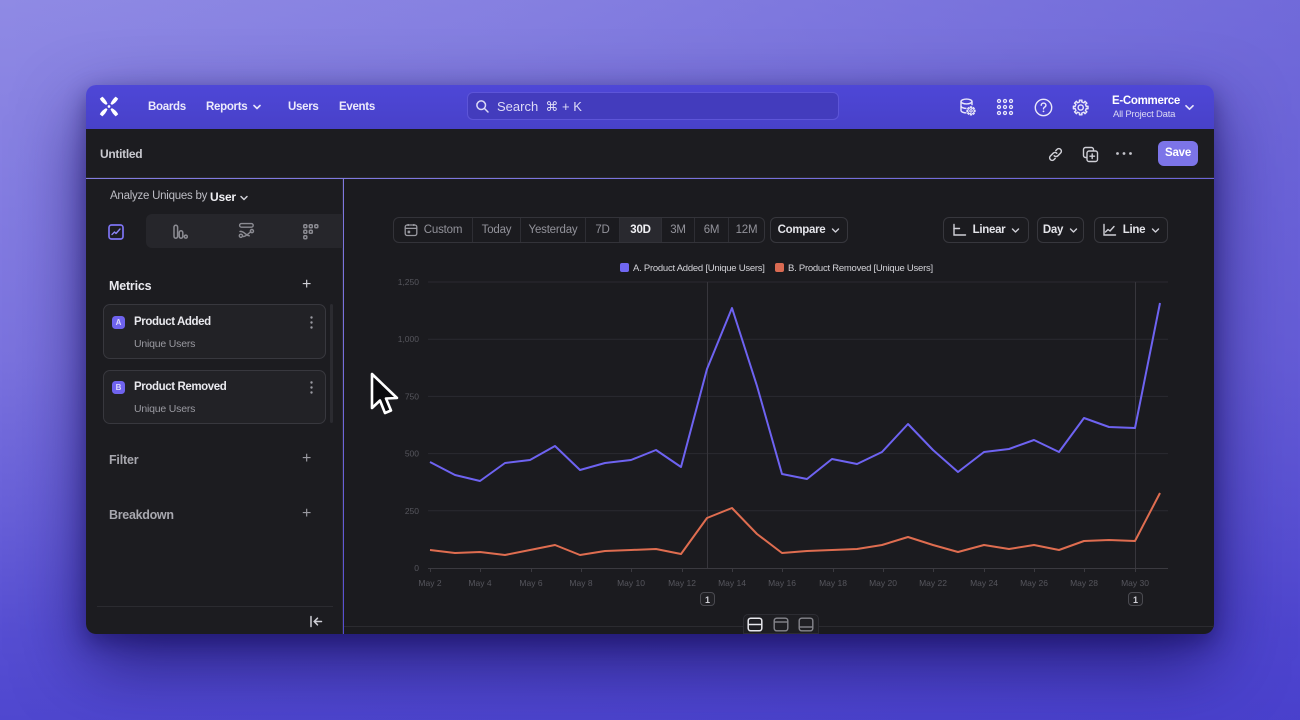 The image size is (1300, 720). What do you see at coordinates (631, 583) in the screenshot?
I see `svg-text: May 10` at bounding box center [631, 583].